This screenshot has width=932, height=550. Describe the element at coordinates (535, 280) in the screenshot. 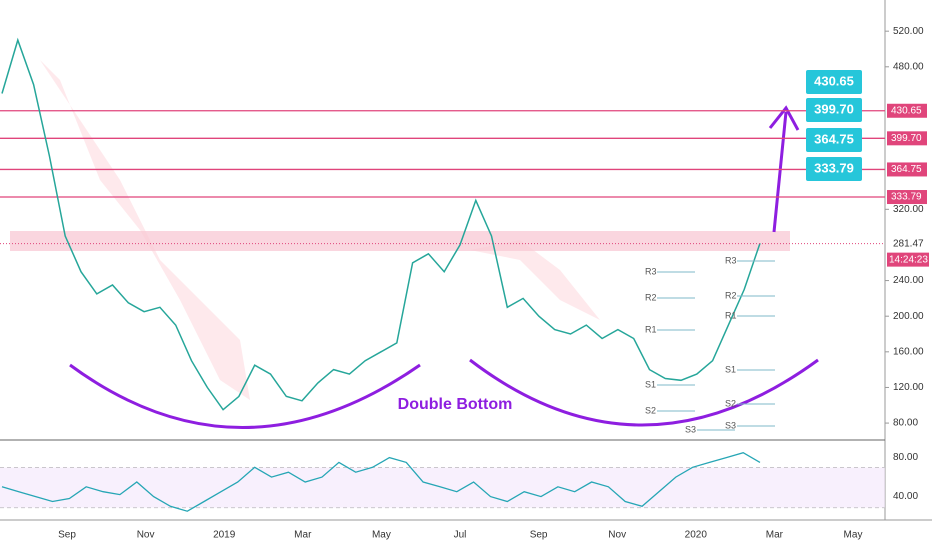

I see `cloud` at that location.